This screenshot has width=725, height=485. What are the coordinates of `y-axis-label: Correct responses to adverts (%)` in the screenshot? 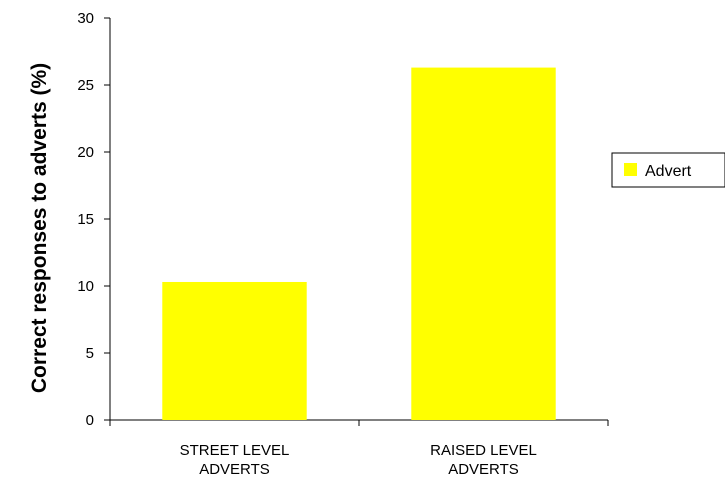 It's located at (39, 228).